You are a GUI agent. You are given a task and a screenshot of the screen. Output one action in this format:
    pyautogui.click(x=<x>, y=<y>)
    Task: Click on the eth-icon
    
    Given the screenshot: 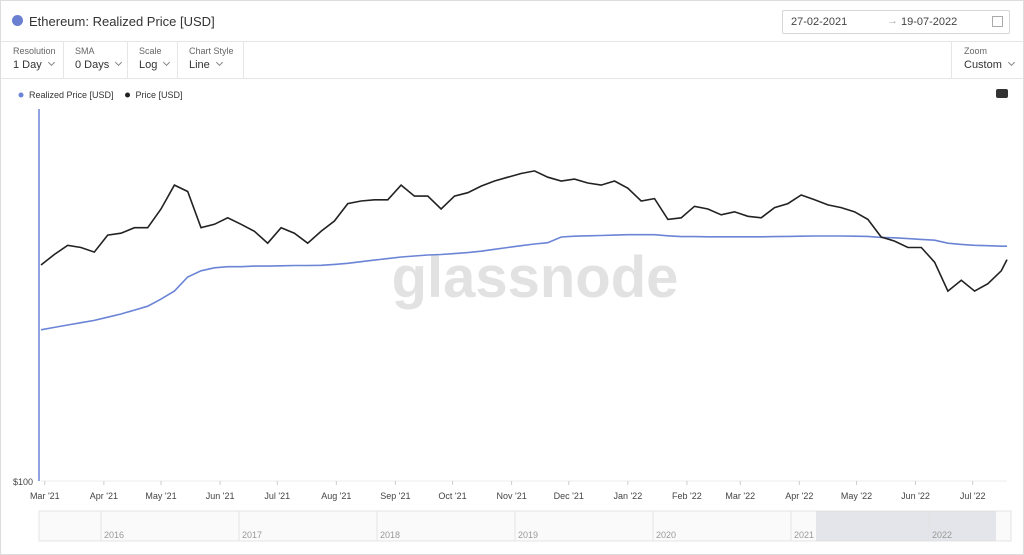 What is the action you would take?
    pyautogui.click(x=17, y=20)
    